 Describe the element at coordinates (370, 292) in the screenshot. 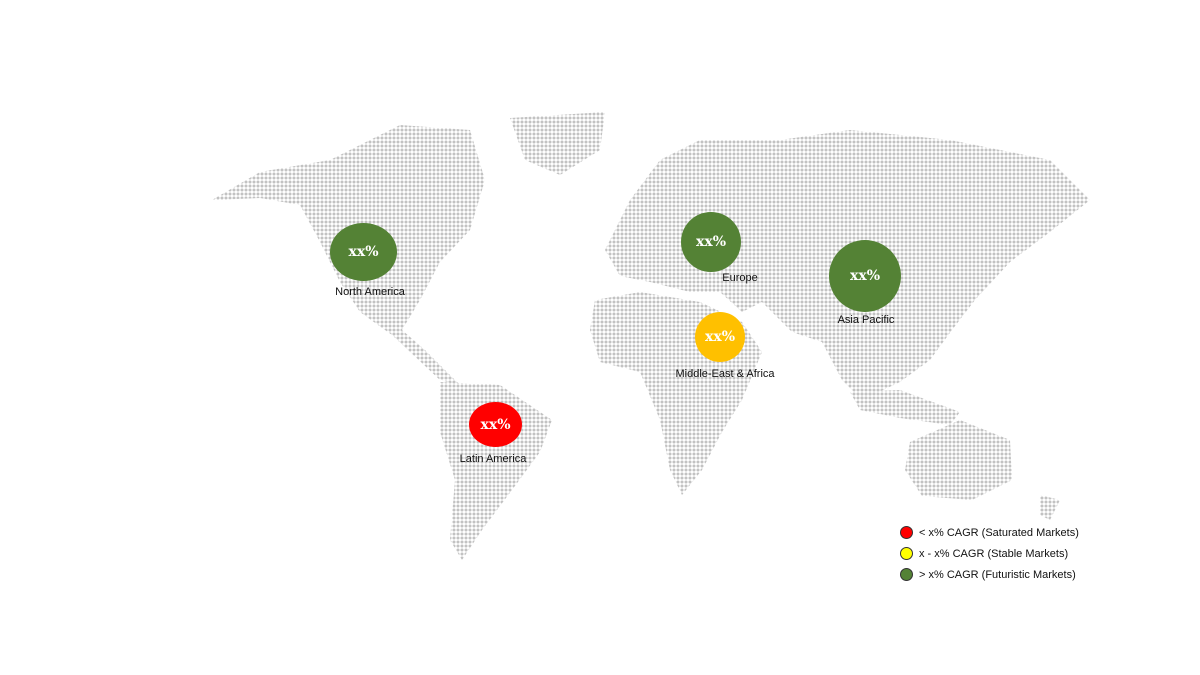

I see `region-label-north-america: North America` at that location.